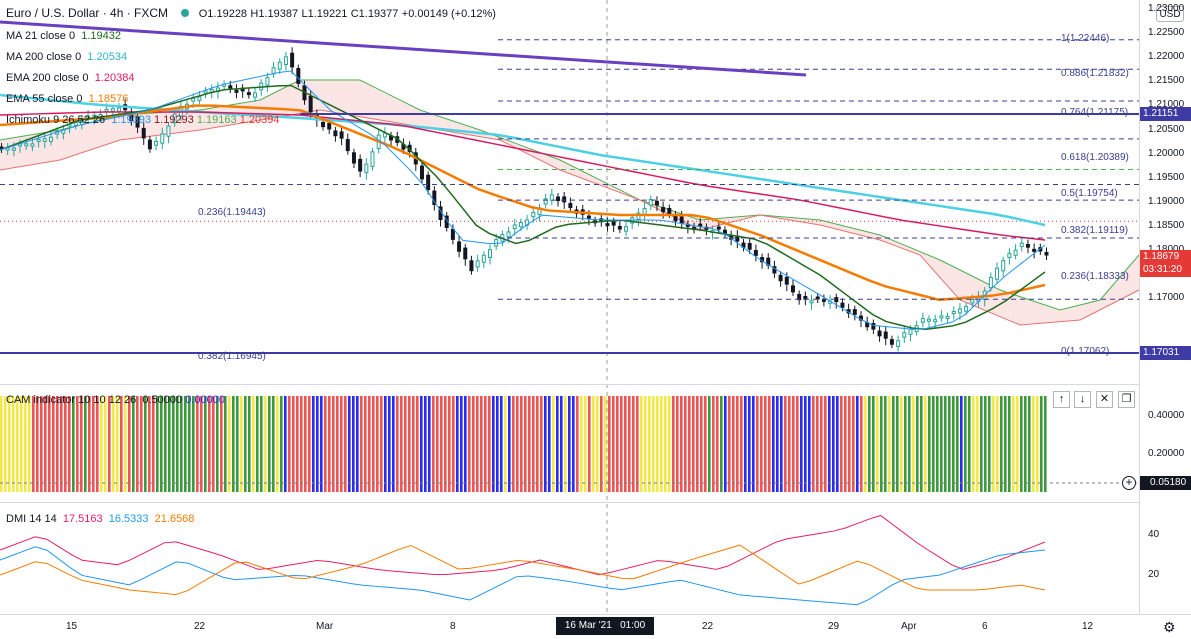 The width and height of the screenshot is (1191, 639). I want to click on dmi-tick: 20, so click(1154, 574).